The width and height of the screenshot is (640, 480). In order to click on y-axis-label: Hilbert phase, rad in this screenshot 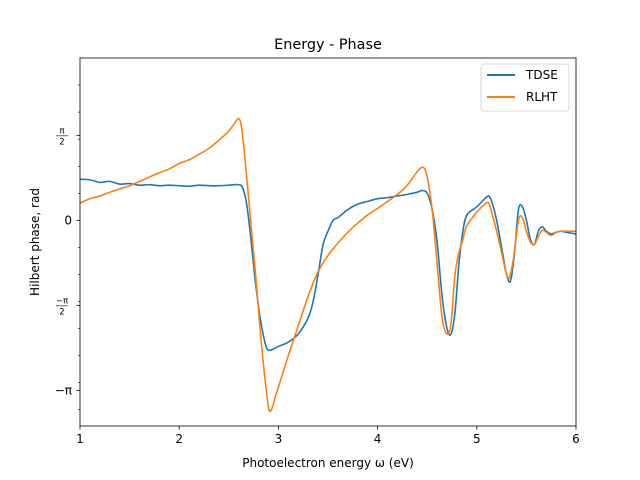, I will do `click(35, 242)`.